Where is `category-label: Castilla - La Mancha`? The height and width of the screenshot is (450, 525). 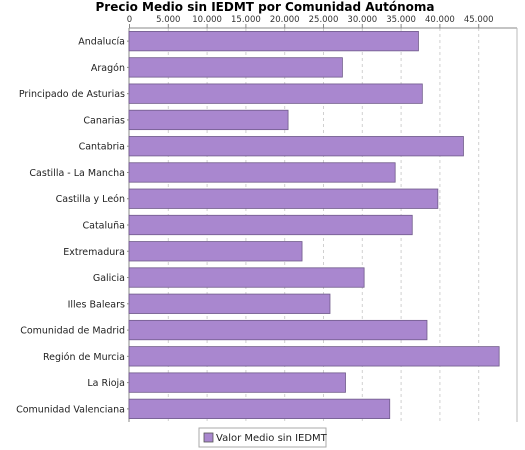
category-label: Castilla - La Mancha is located at coordinates (77, 173).